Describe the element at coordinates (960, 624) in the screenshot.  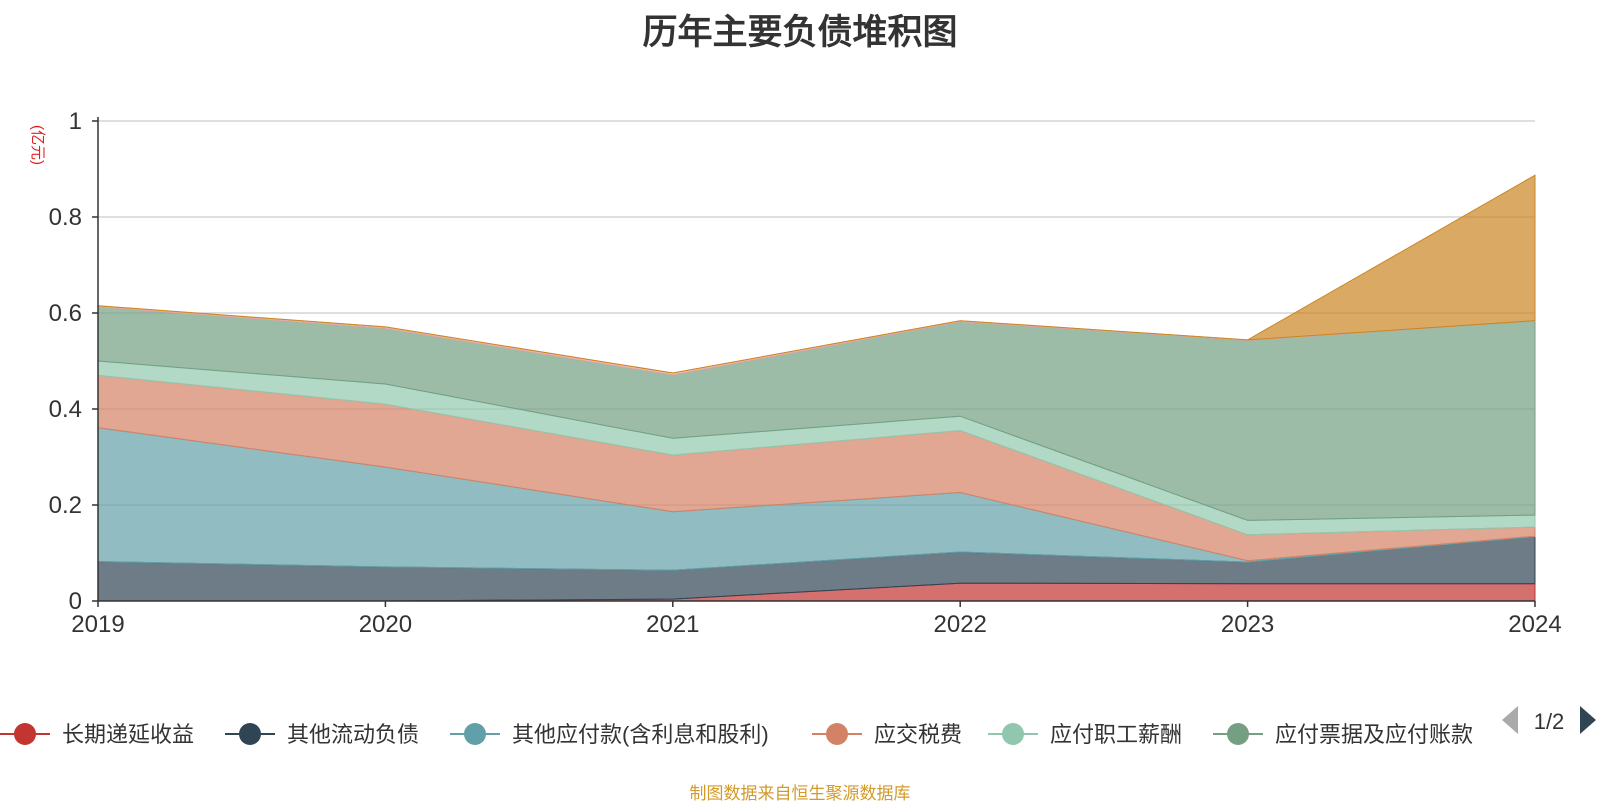
I see `x-tick-label: 2022` at that location.